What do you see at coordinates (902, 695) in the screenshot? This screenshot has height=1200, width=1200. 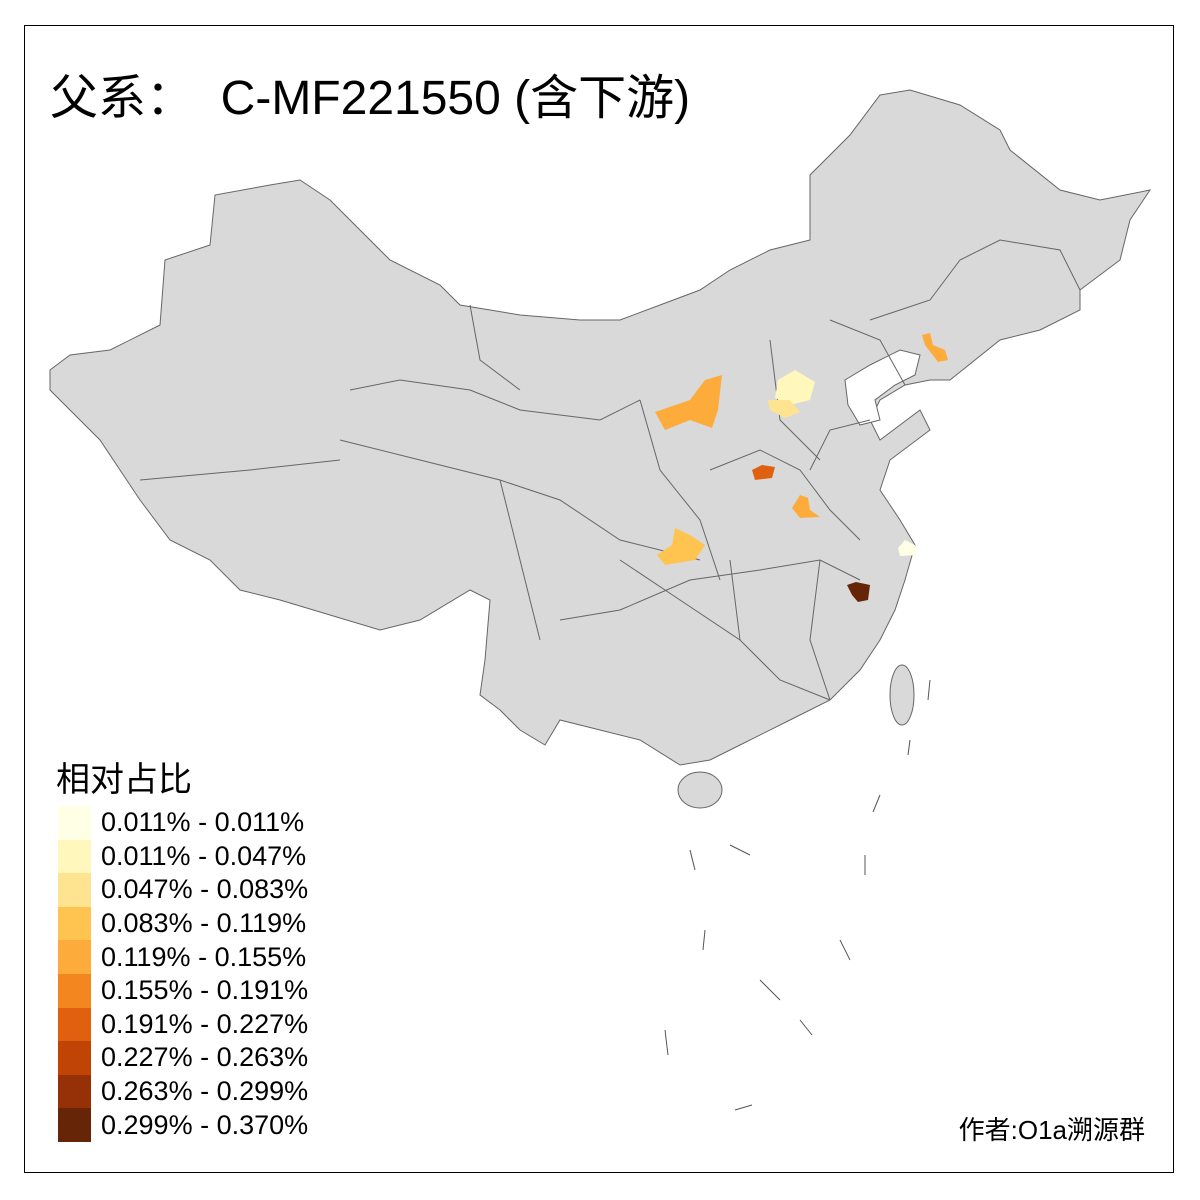 I see `taiwan-island` at bounding box center [902, 695].